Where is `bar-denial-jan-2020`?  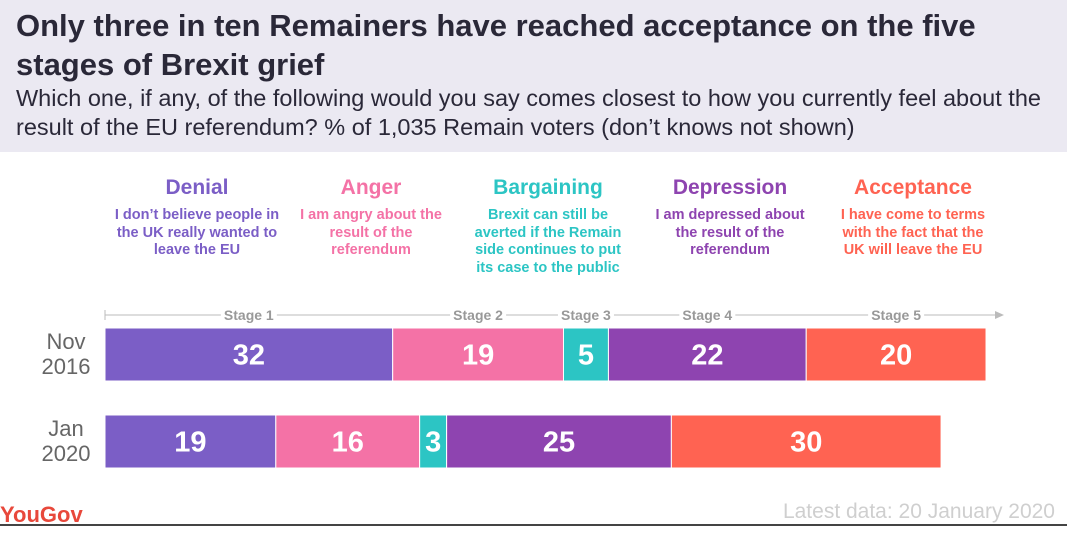
bar-denial-jan-2020 is located at coordinates (190, 441).